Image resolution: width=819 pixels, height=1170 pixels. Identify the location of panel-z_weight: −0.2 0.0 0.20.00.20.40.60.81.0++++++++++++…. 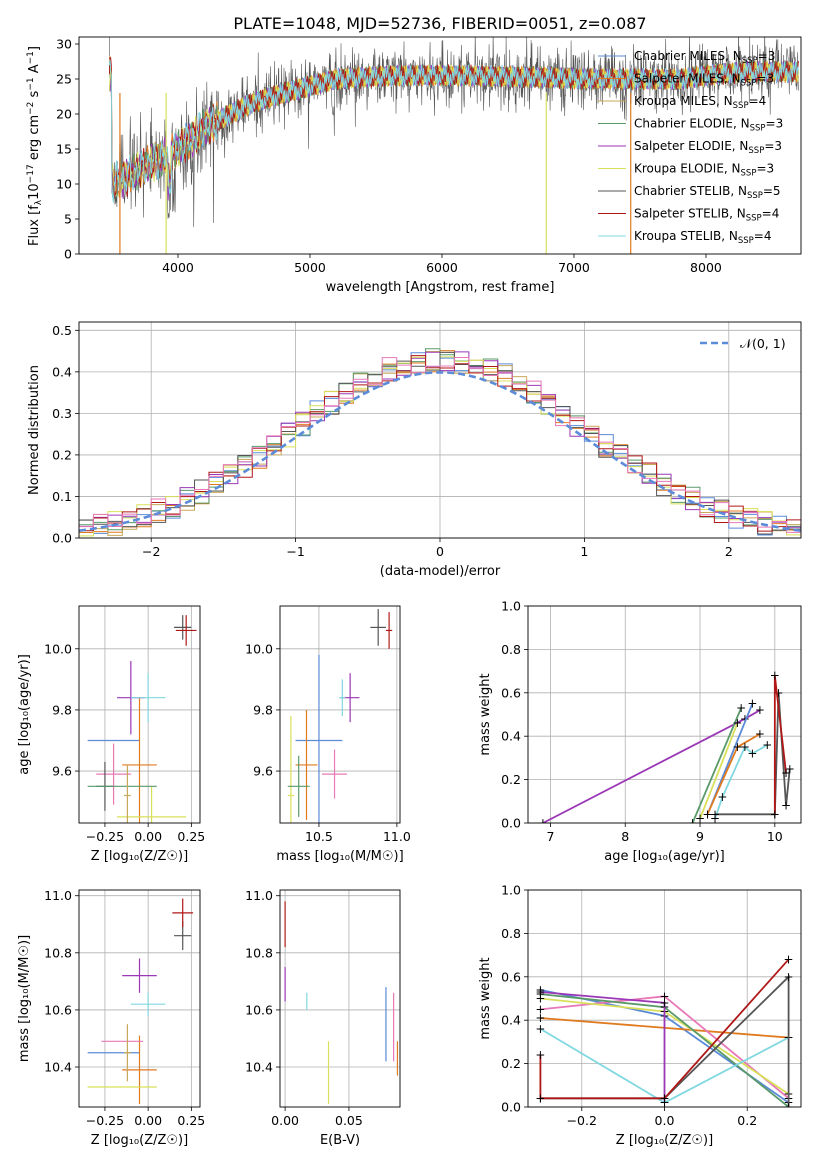
(640, 1015).